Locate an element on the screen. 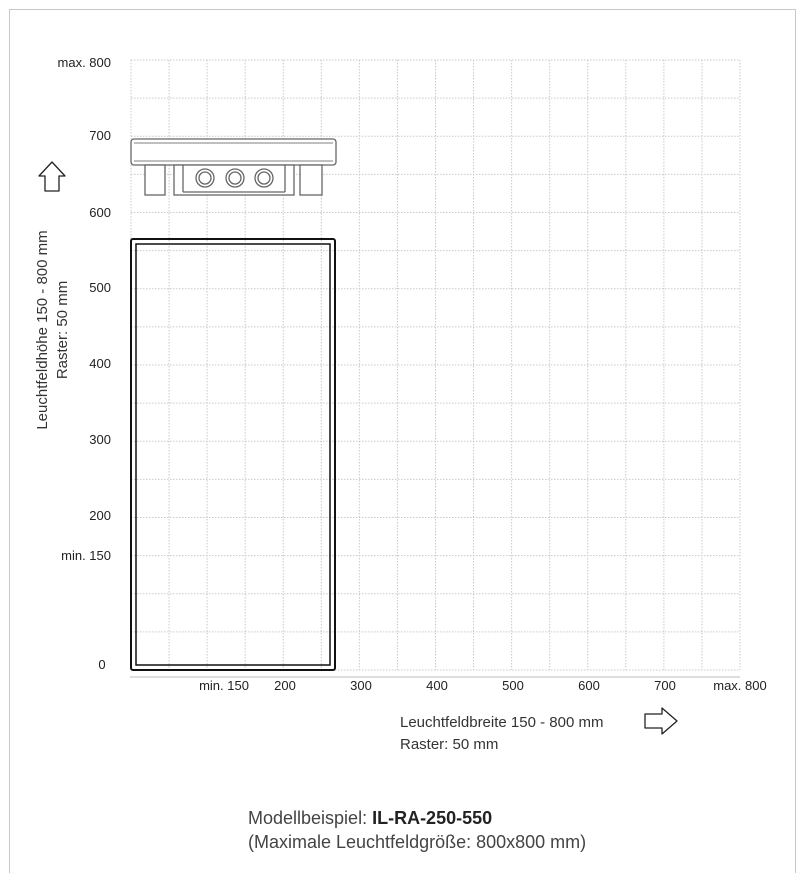  arrow-up-icon is located at coordinates (52, 176).